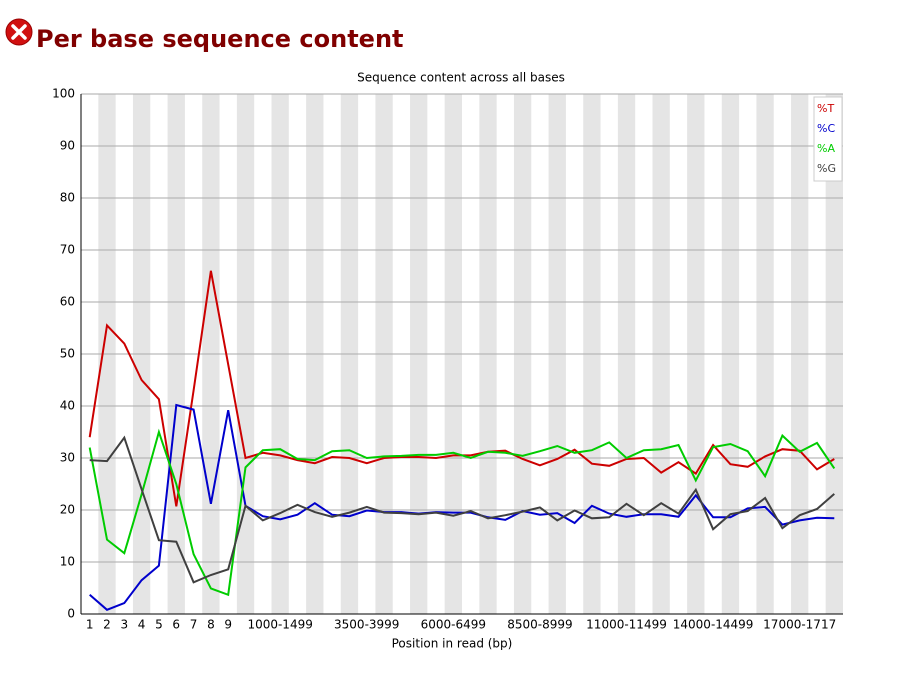 The height and width of the screenshot is (679, 902). What do you see at coordinates (67, 562) in the screenshot?
I see `y-tick-label: 10` at bounding box center [67, 562].